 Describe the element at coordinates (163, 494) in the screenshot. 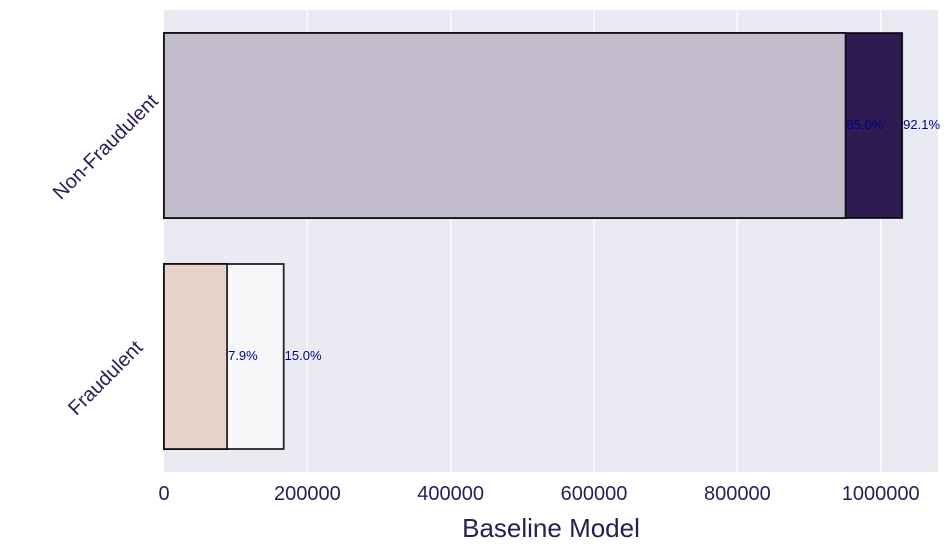

I see `x-tick-label: 0` at that location.